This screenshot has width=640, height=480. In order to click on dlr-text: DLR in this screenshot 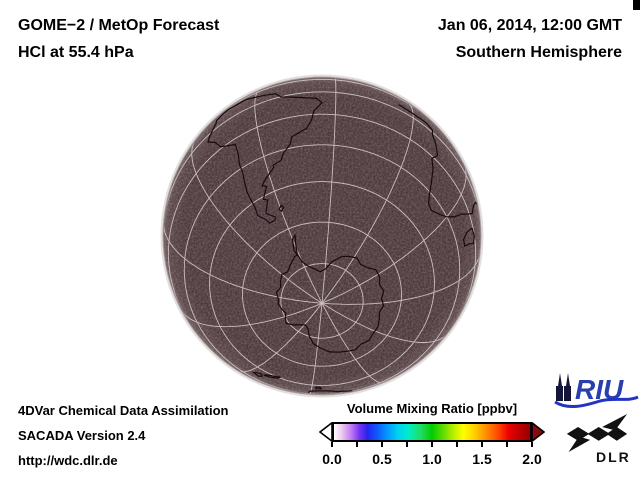, I will do `click(613, 457)`.